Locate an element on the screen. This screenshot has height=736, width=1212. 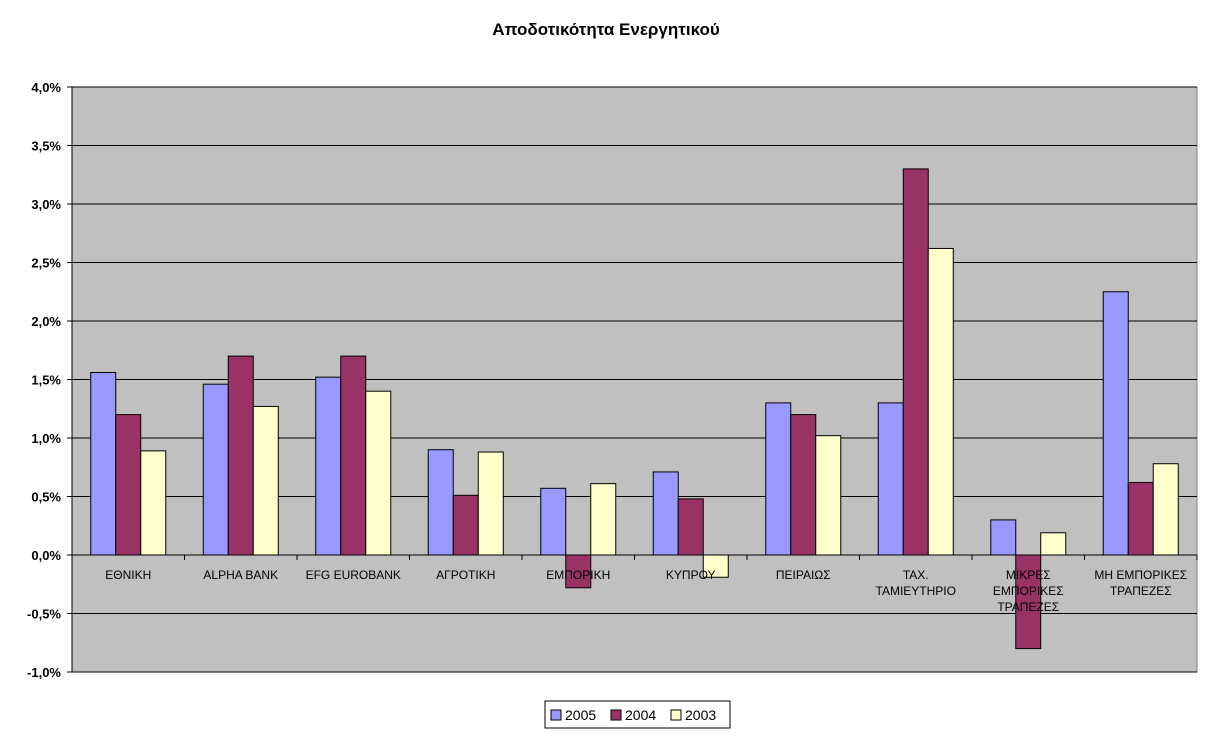
y-tick-label: 3,0% is located at coordinates (46, 204).